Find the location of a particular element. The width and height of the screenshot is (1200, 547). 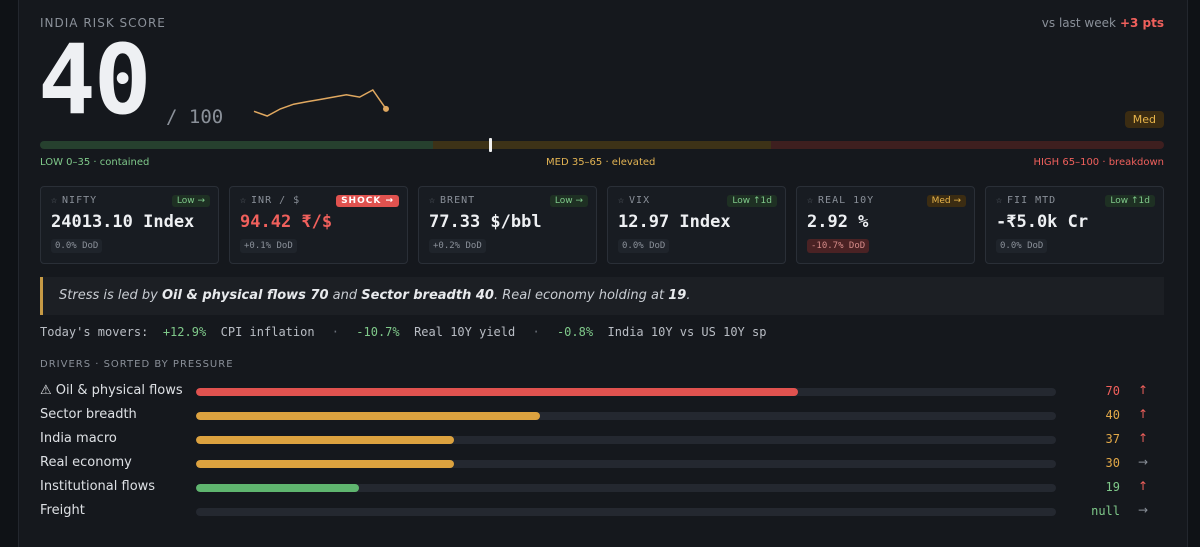

driver-name: Sector breadth is located at coordinates (88, 414).